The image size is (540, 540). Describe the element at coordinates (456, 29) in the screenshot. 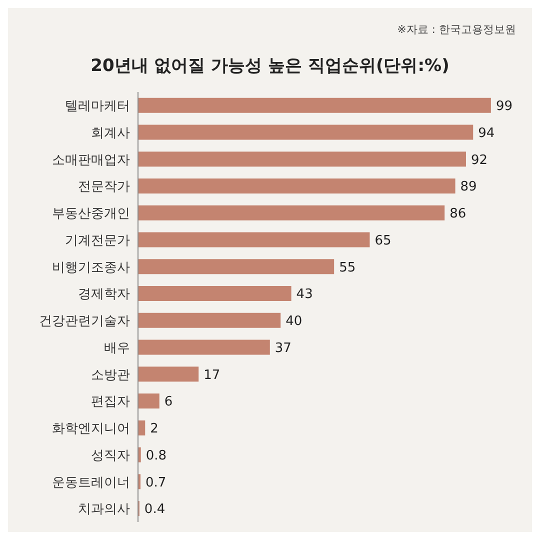

I see `text: ※자료 : 한국고용정보원` at that location.